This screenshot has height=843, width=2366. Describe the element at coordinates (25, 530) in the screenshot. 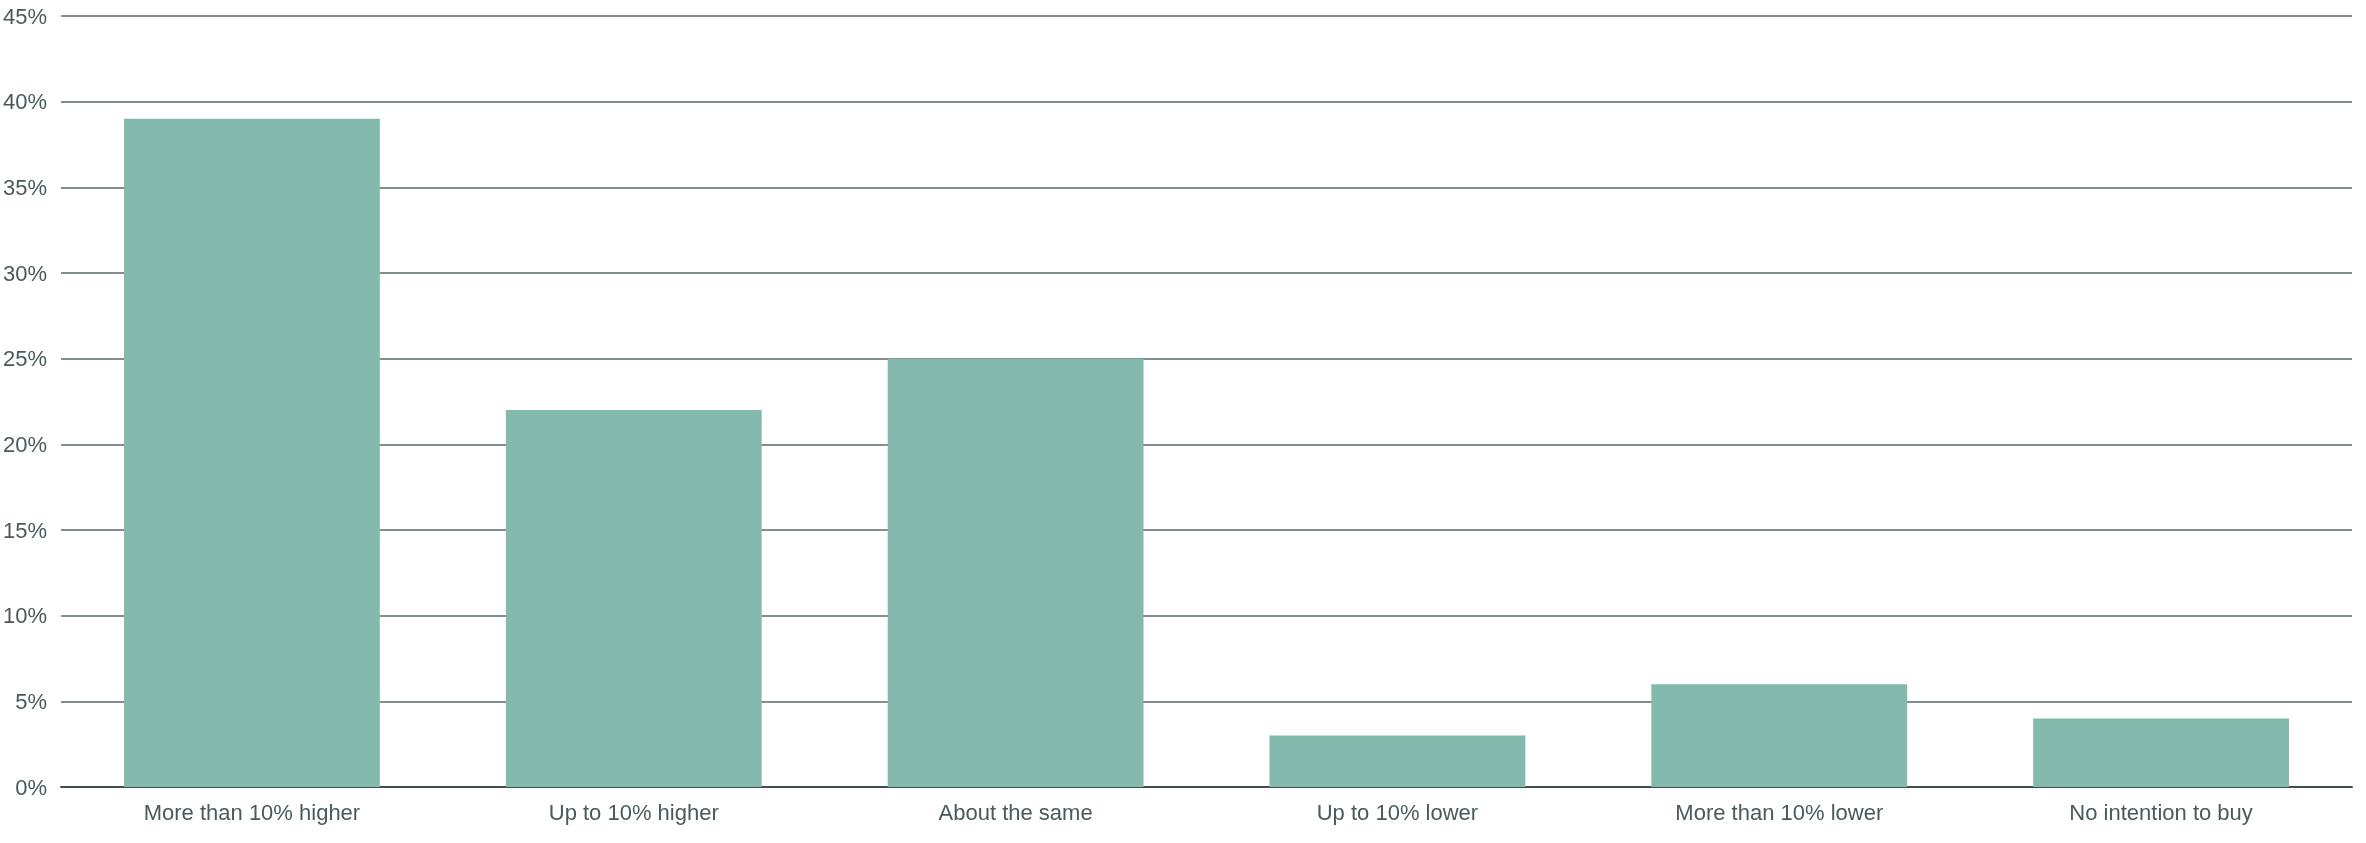

I see `y-tick-label: 15%` at that location.